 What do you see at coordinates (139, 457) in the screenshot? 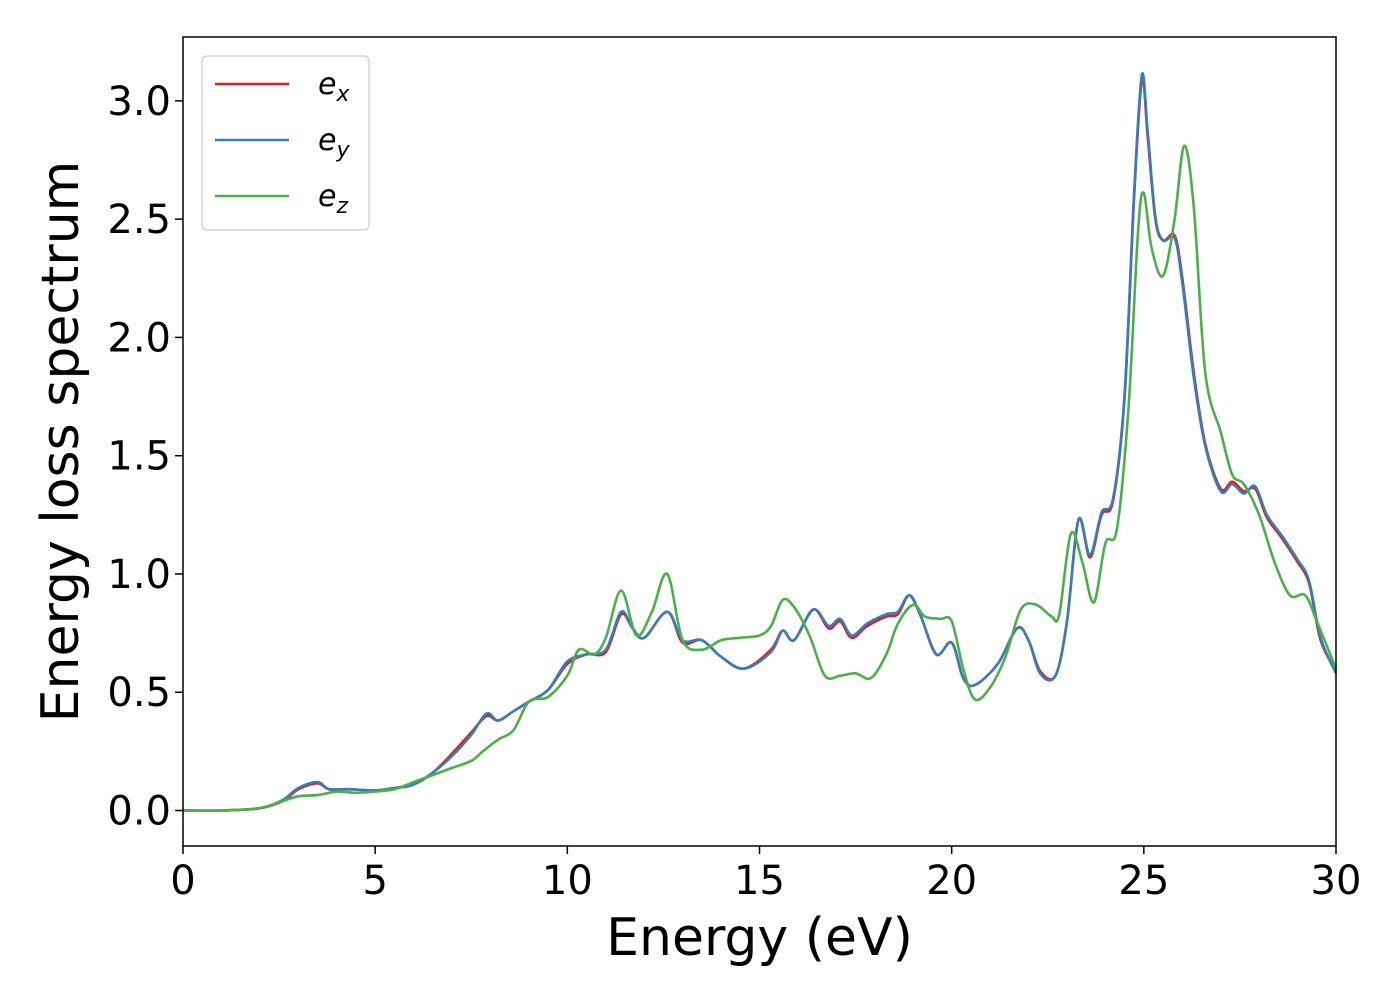
I see `y-tick-label: 1.5` at bounding box center [139, 457].